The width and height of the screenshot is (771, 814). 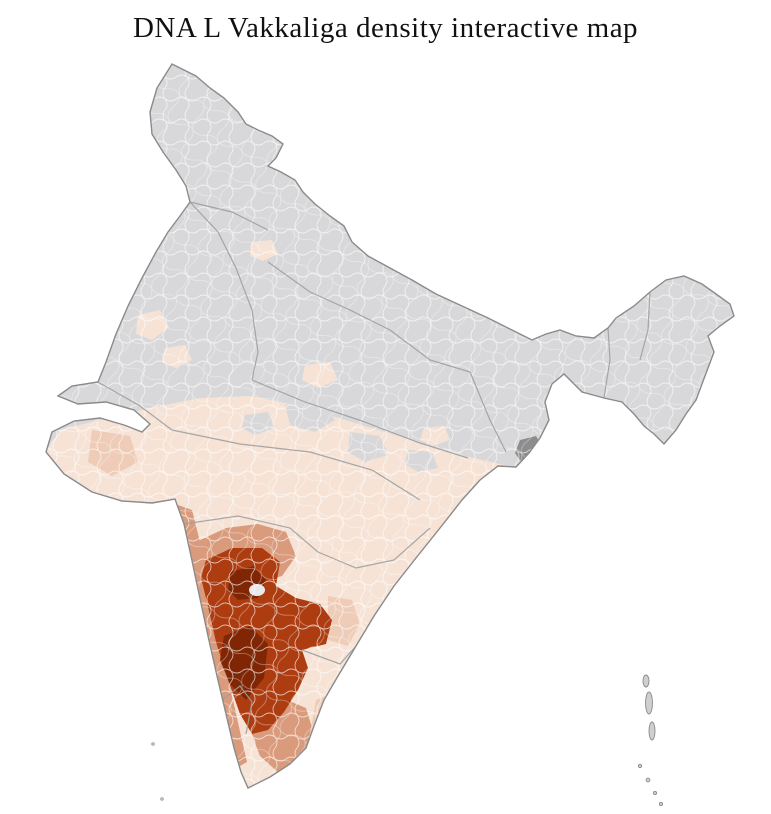 What do you see at coordinates (650, 740) in the screenshot?
I see `andaman-nicobar-islands` at bounding box center [650, 740].